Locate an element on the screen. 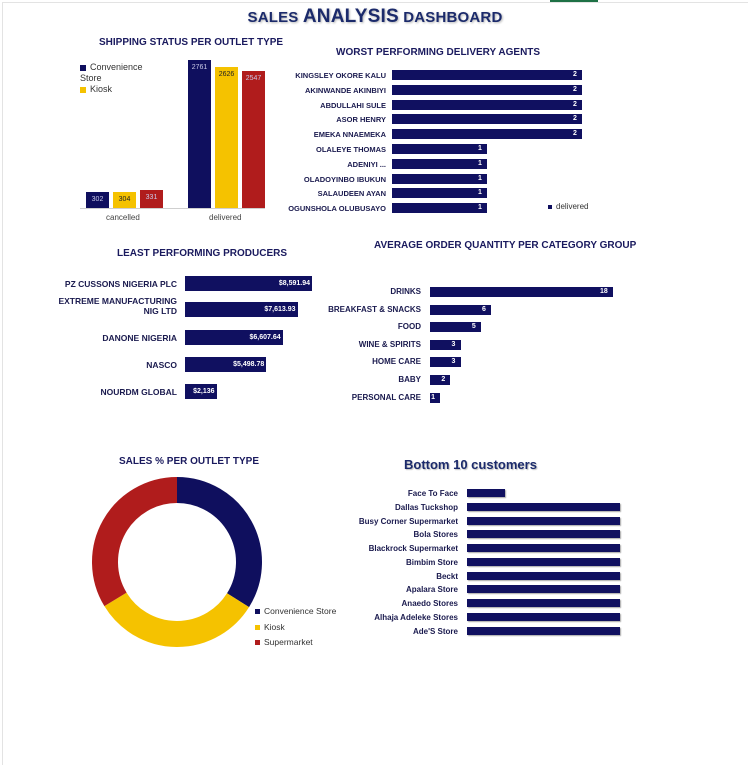  customers-y-label: Beckt is located at coordinates (447, 576).